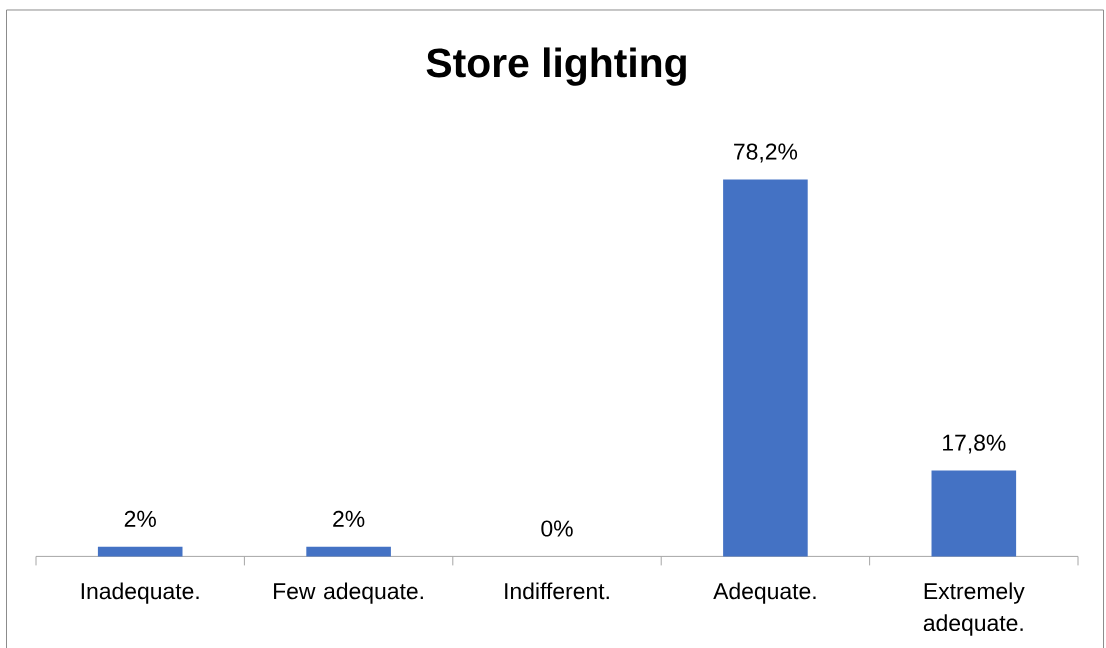  I want to click on x-tick-label: Indifferent., so click(557, 591).